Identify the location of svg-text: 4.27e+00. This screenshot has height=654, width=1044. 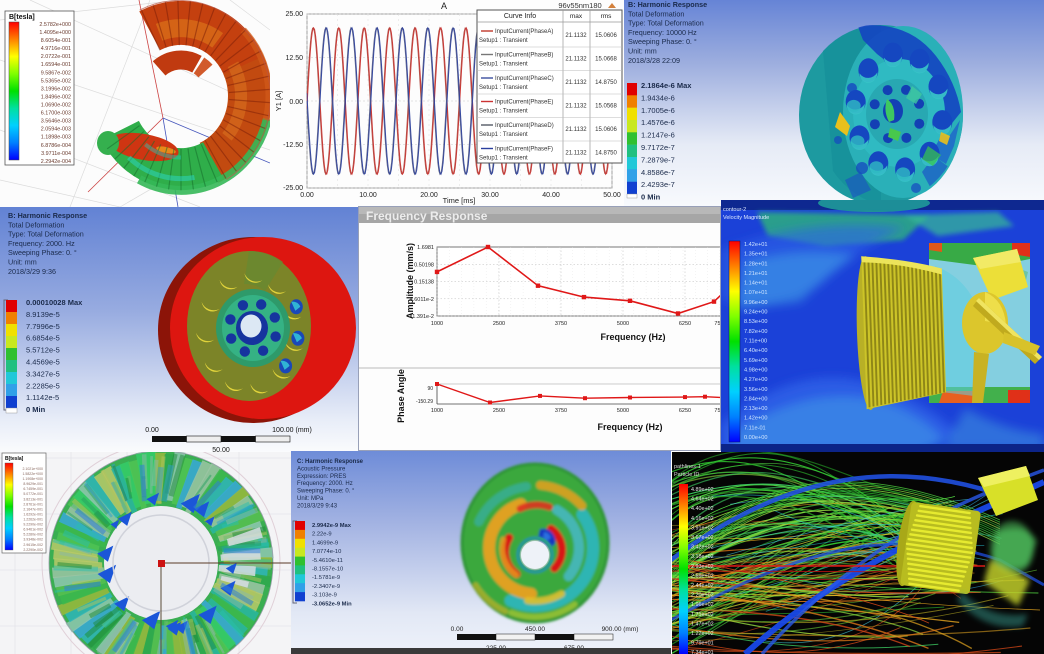
(756, 380).